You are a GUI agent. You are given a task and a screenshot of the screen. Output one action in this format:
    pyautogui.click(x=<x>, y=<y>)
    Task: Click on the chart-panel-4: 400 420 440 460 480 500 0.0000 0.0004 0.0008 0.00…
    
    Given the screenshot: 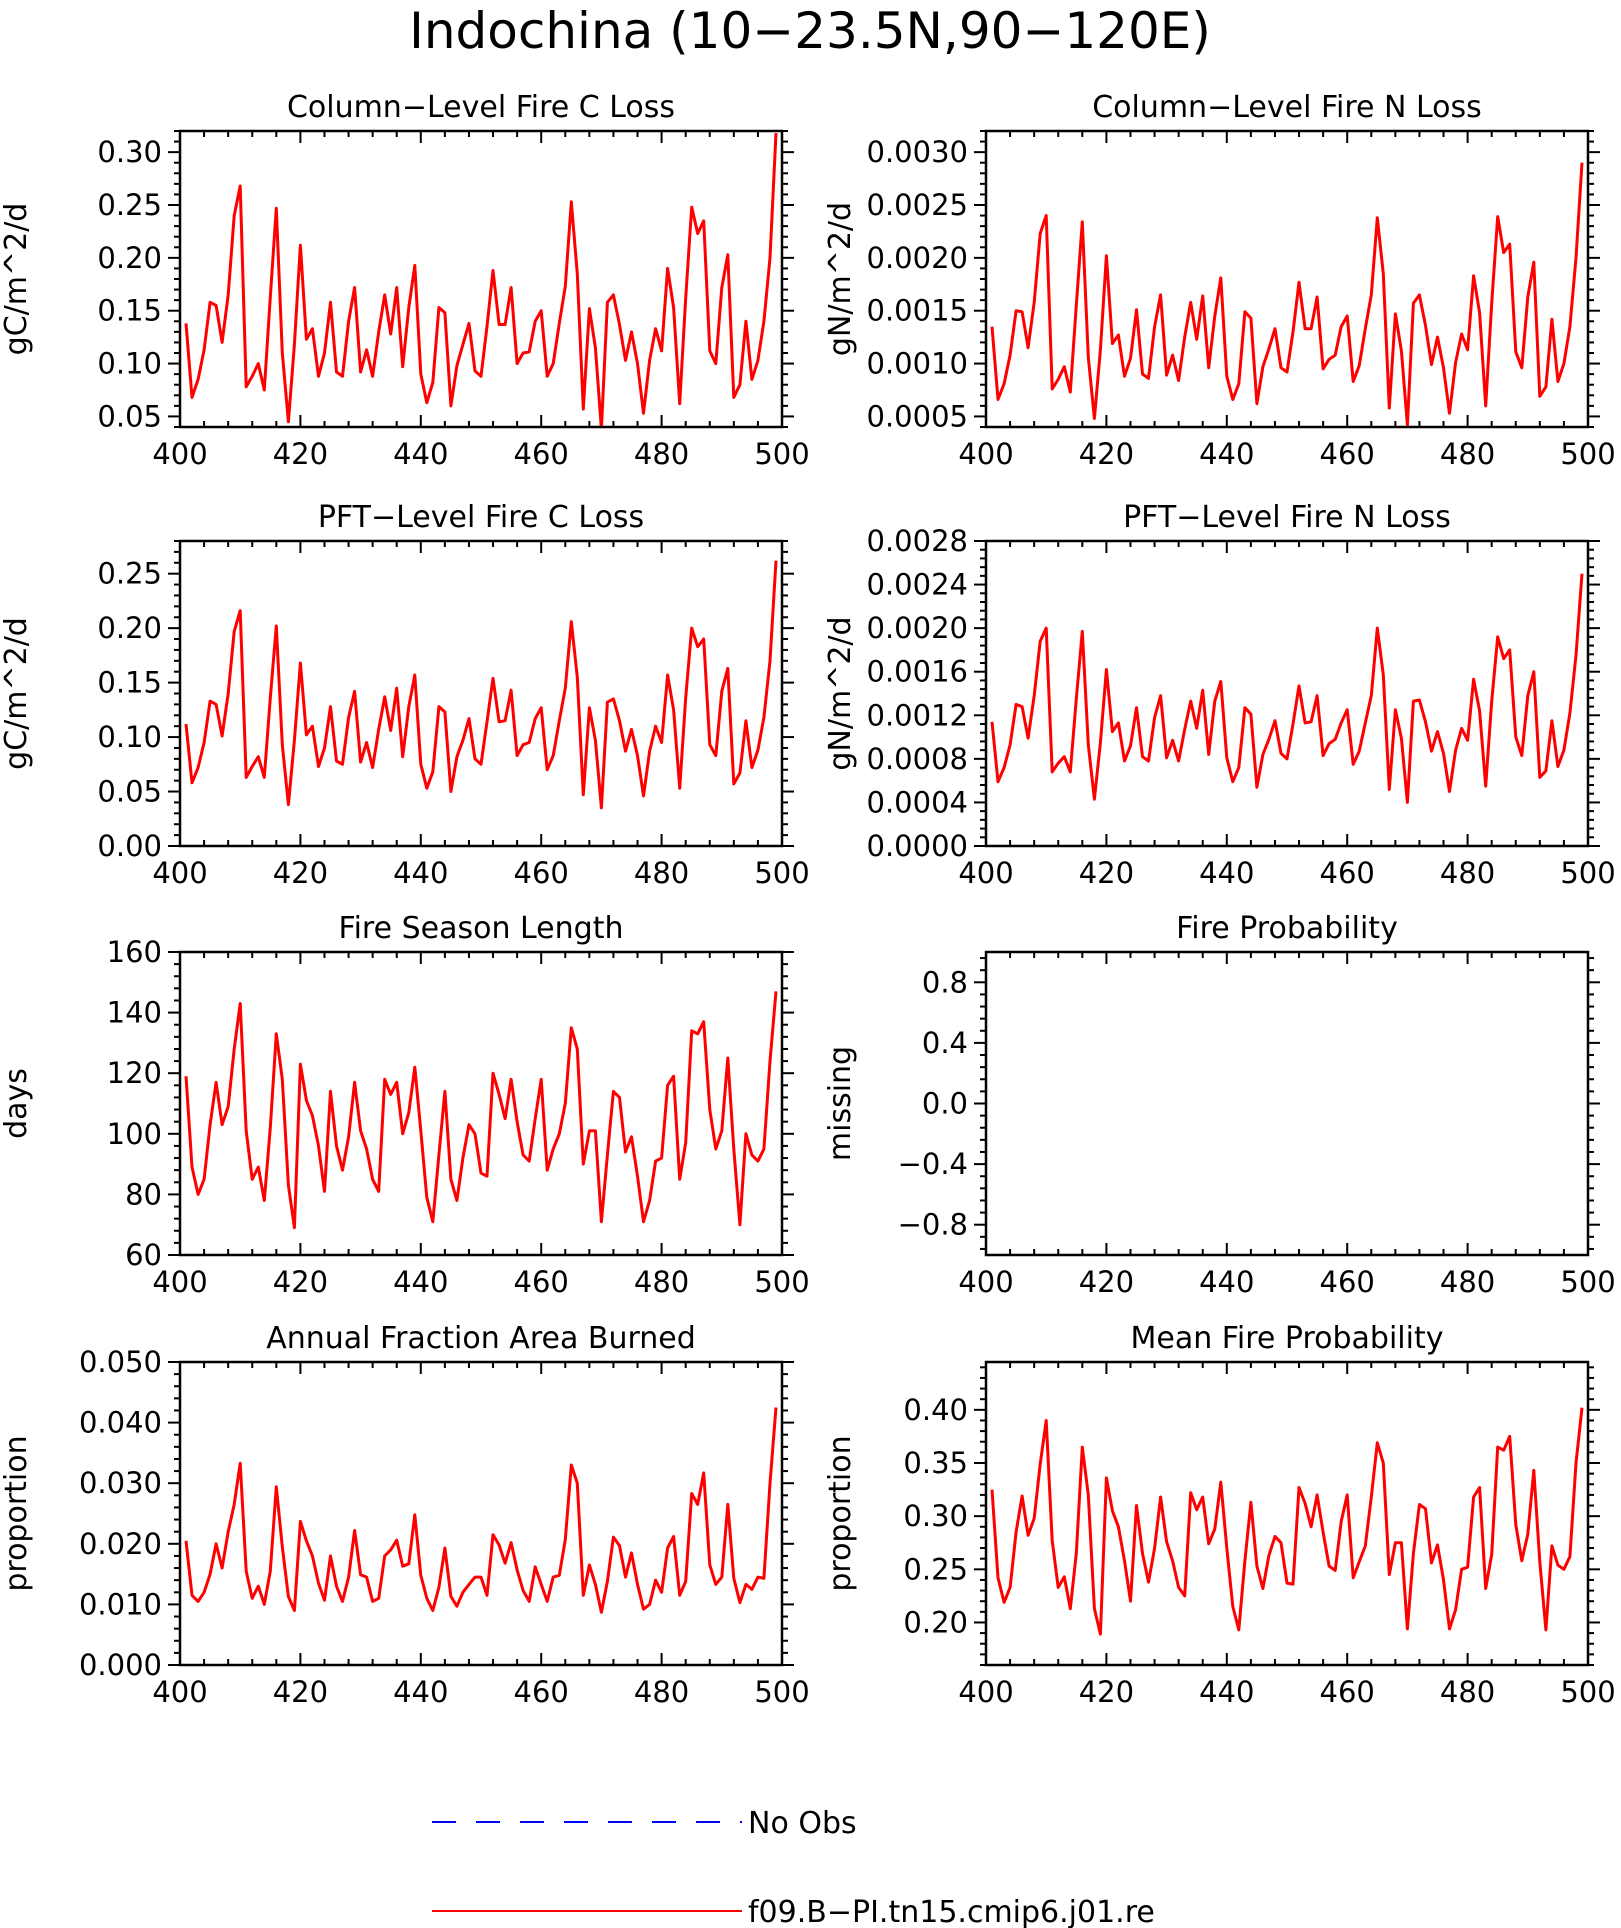 What is the action you would take?
    pyautogui.click(x=1219, y=695)
    